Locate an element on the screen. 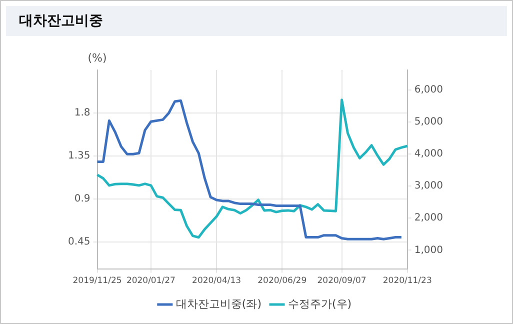 This screenshot has width=513, height=324. y-tick-label: 0.9 is located at coordinates (82, 199).